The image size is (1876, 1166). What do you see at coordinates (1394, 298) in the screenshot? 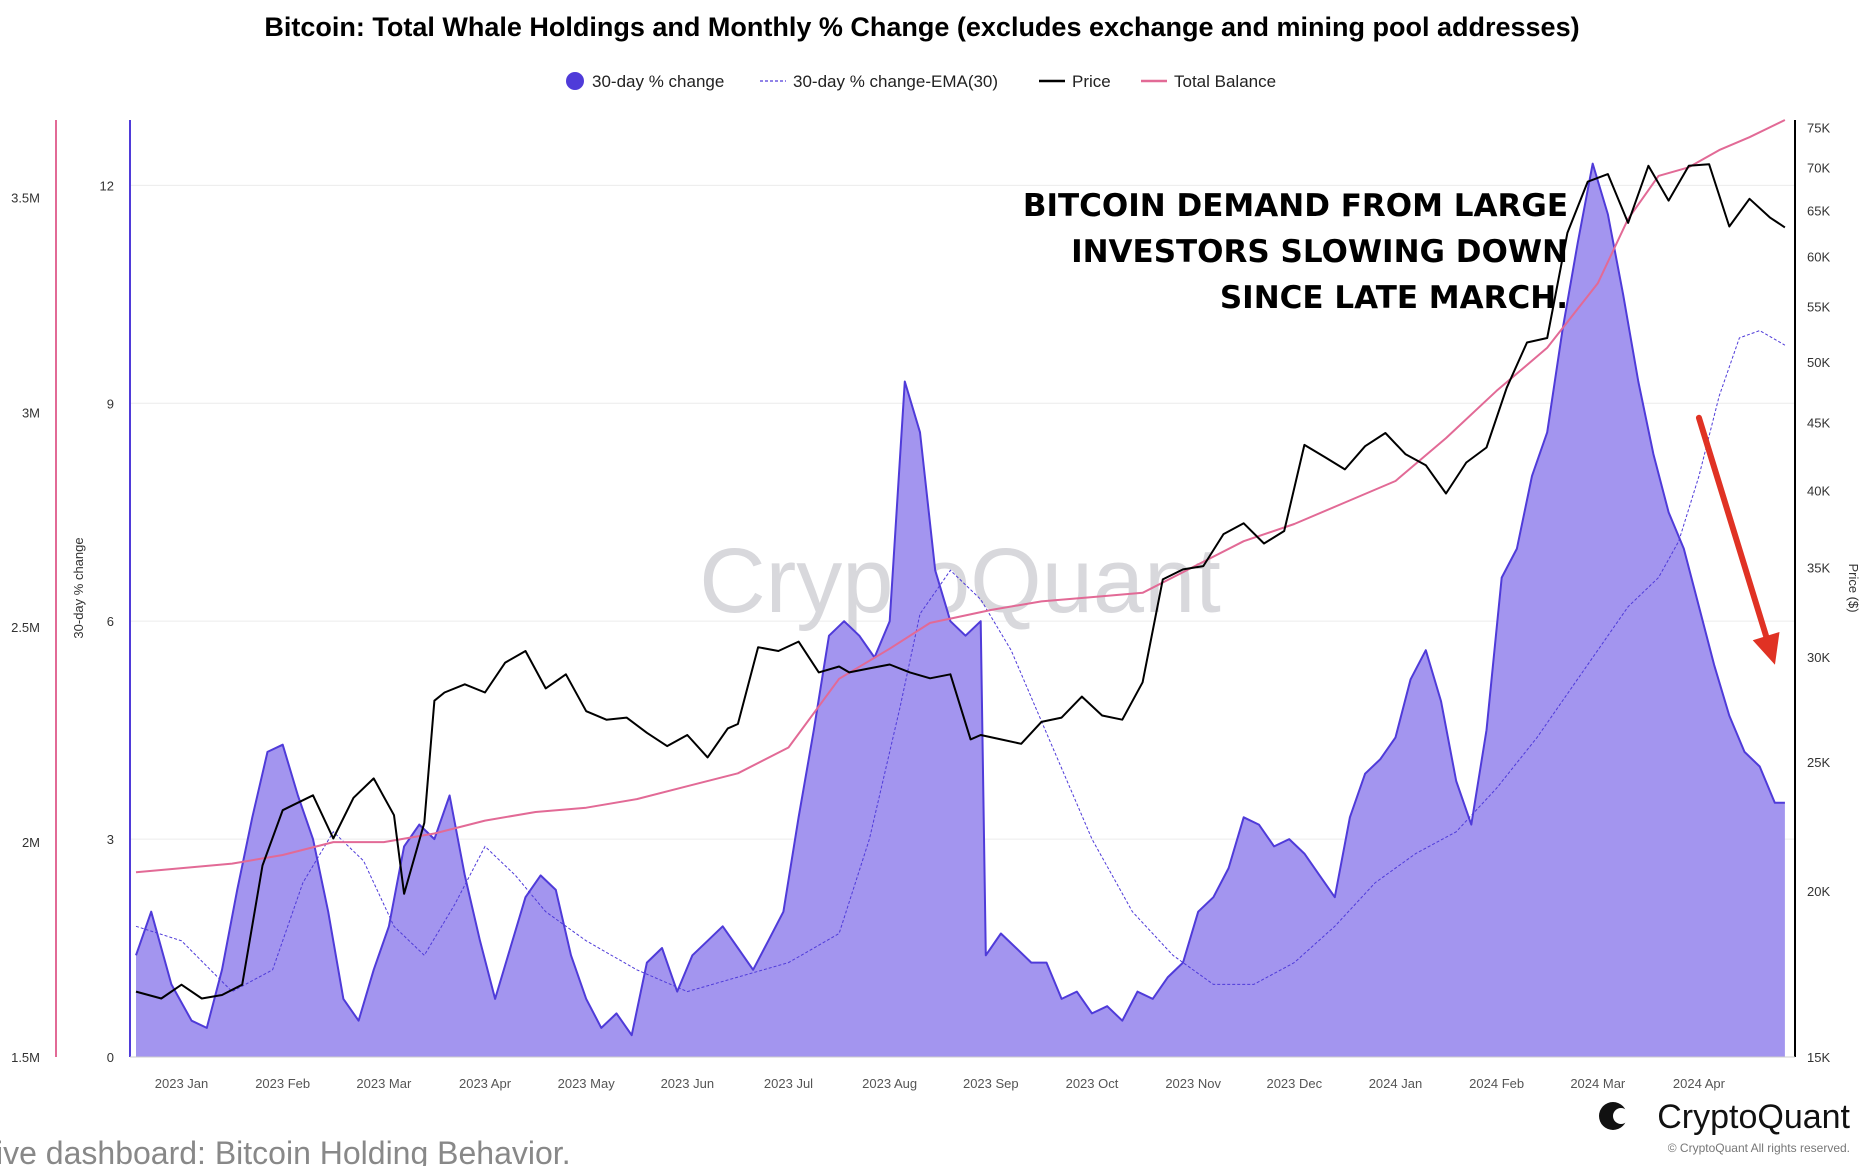
I see `annotation-line-3: SINCE LATE MARCH.` at bounding box center [1394, 298].